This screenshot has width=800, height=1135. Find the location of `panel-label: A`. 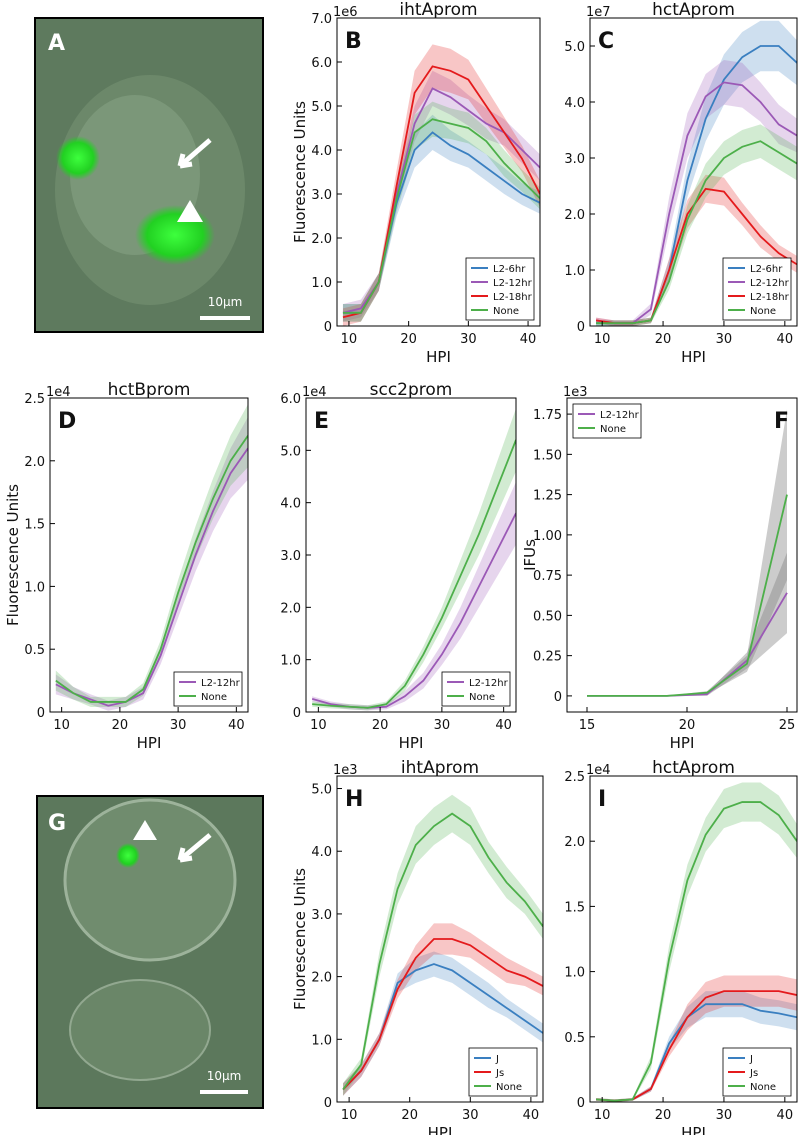

panel-label: A is located at coordinates (56, 43).